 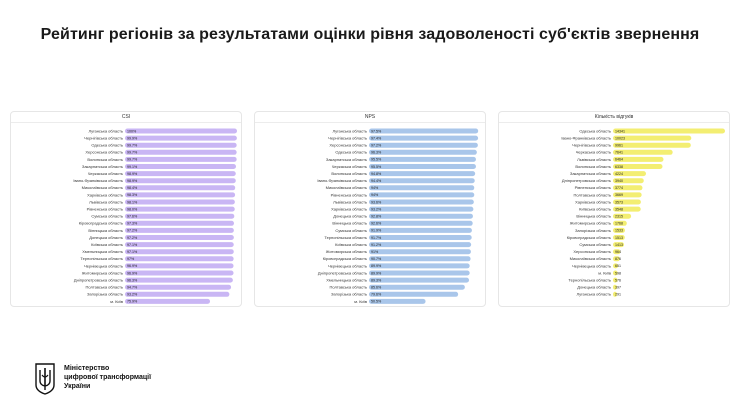 I want to click on category-label: Полтавська область, so click(x=104, y=287).